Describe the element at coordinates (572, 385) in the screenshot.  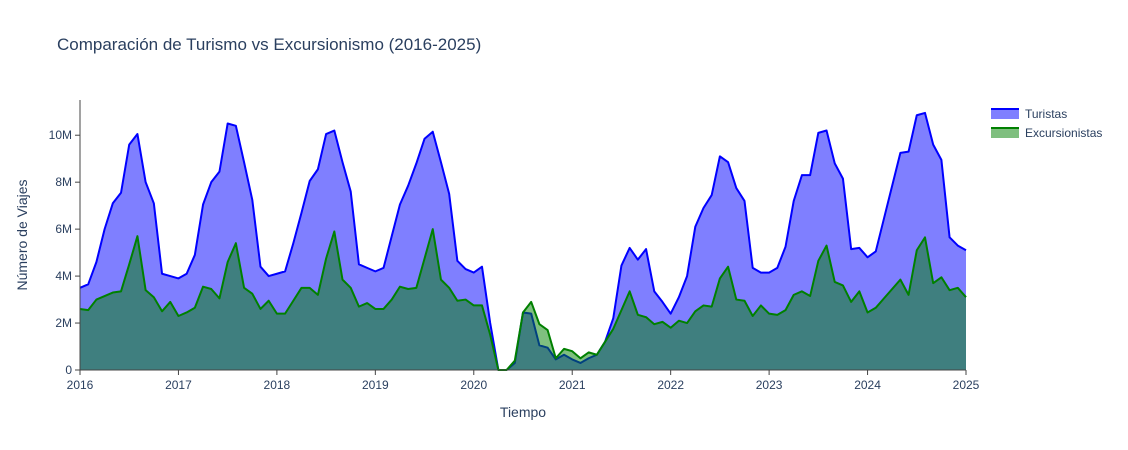
I see `x-tick-label: 2021` at that location.